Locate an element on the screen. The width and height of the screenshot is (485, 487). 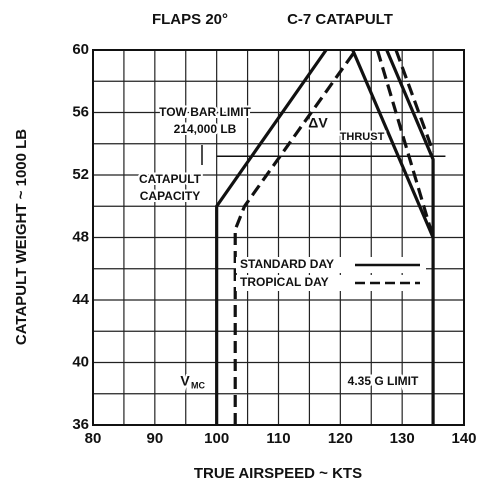
annotation: CAPACITY is located at coordinates (170, 196).